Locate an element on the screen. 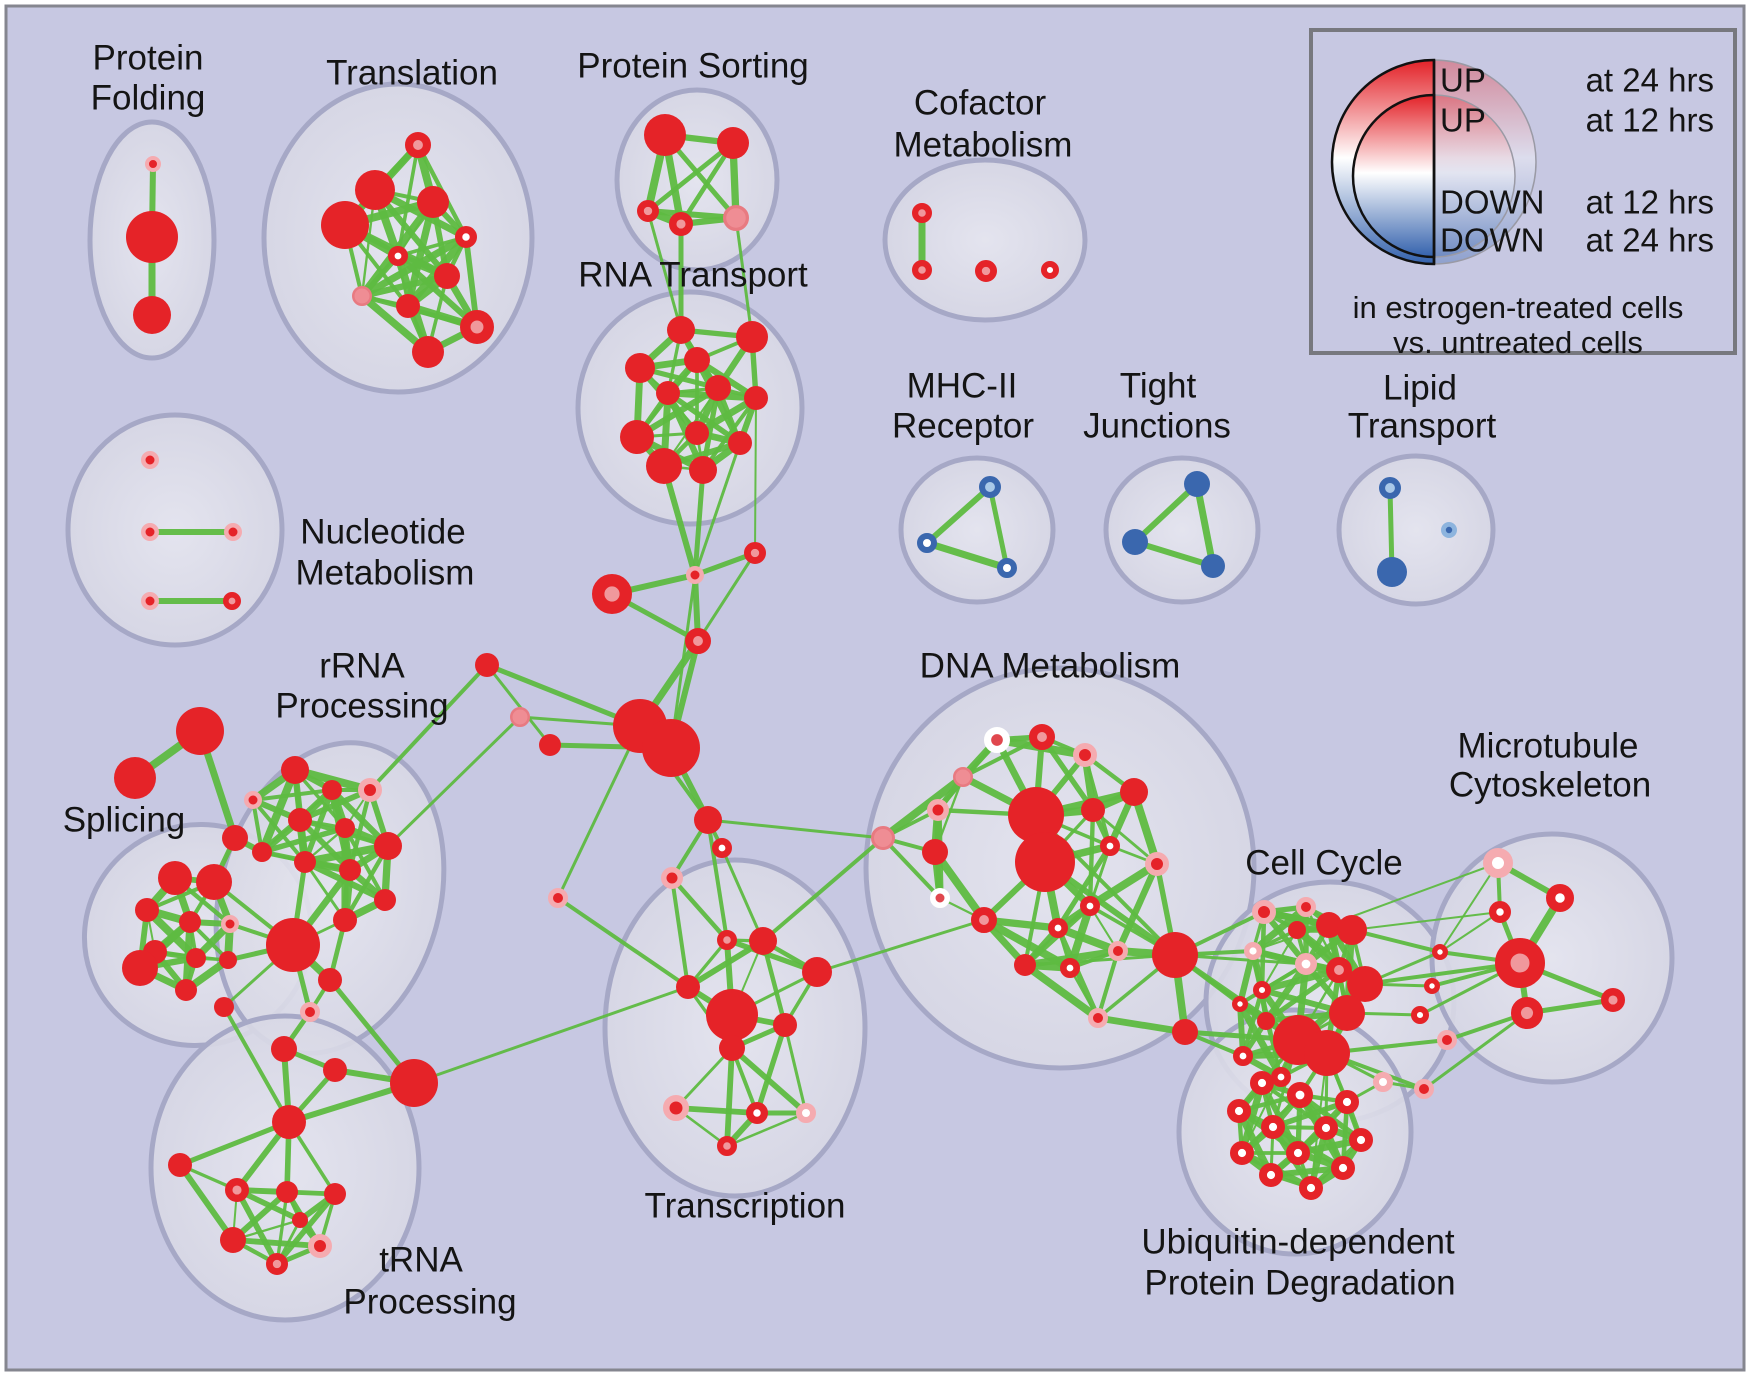 Image resolution: width=1750 pixels, height=1376 pixels. cluster-bubble-protein-sorting is located at coordinates (697, 180).